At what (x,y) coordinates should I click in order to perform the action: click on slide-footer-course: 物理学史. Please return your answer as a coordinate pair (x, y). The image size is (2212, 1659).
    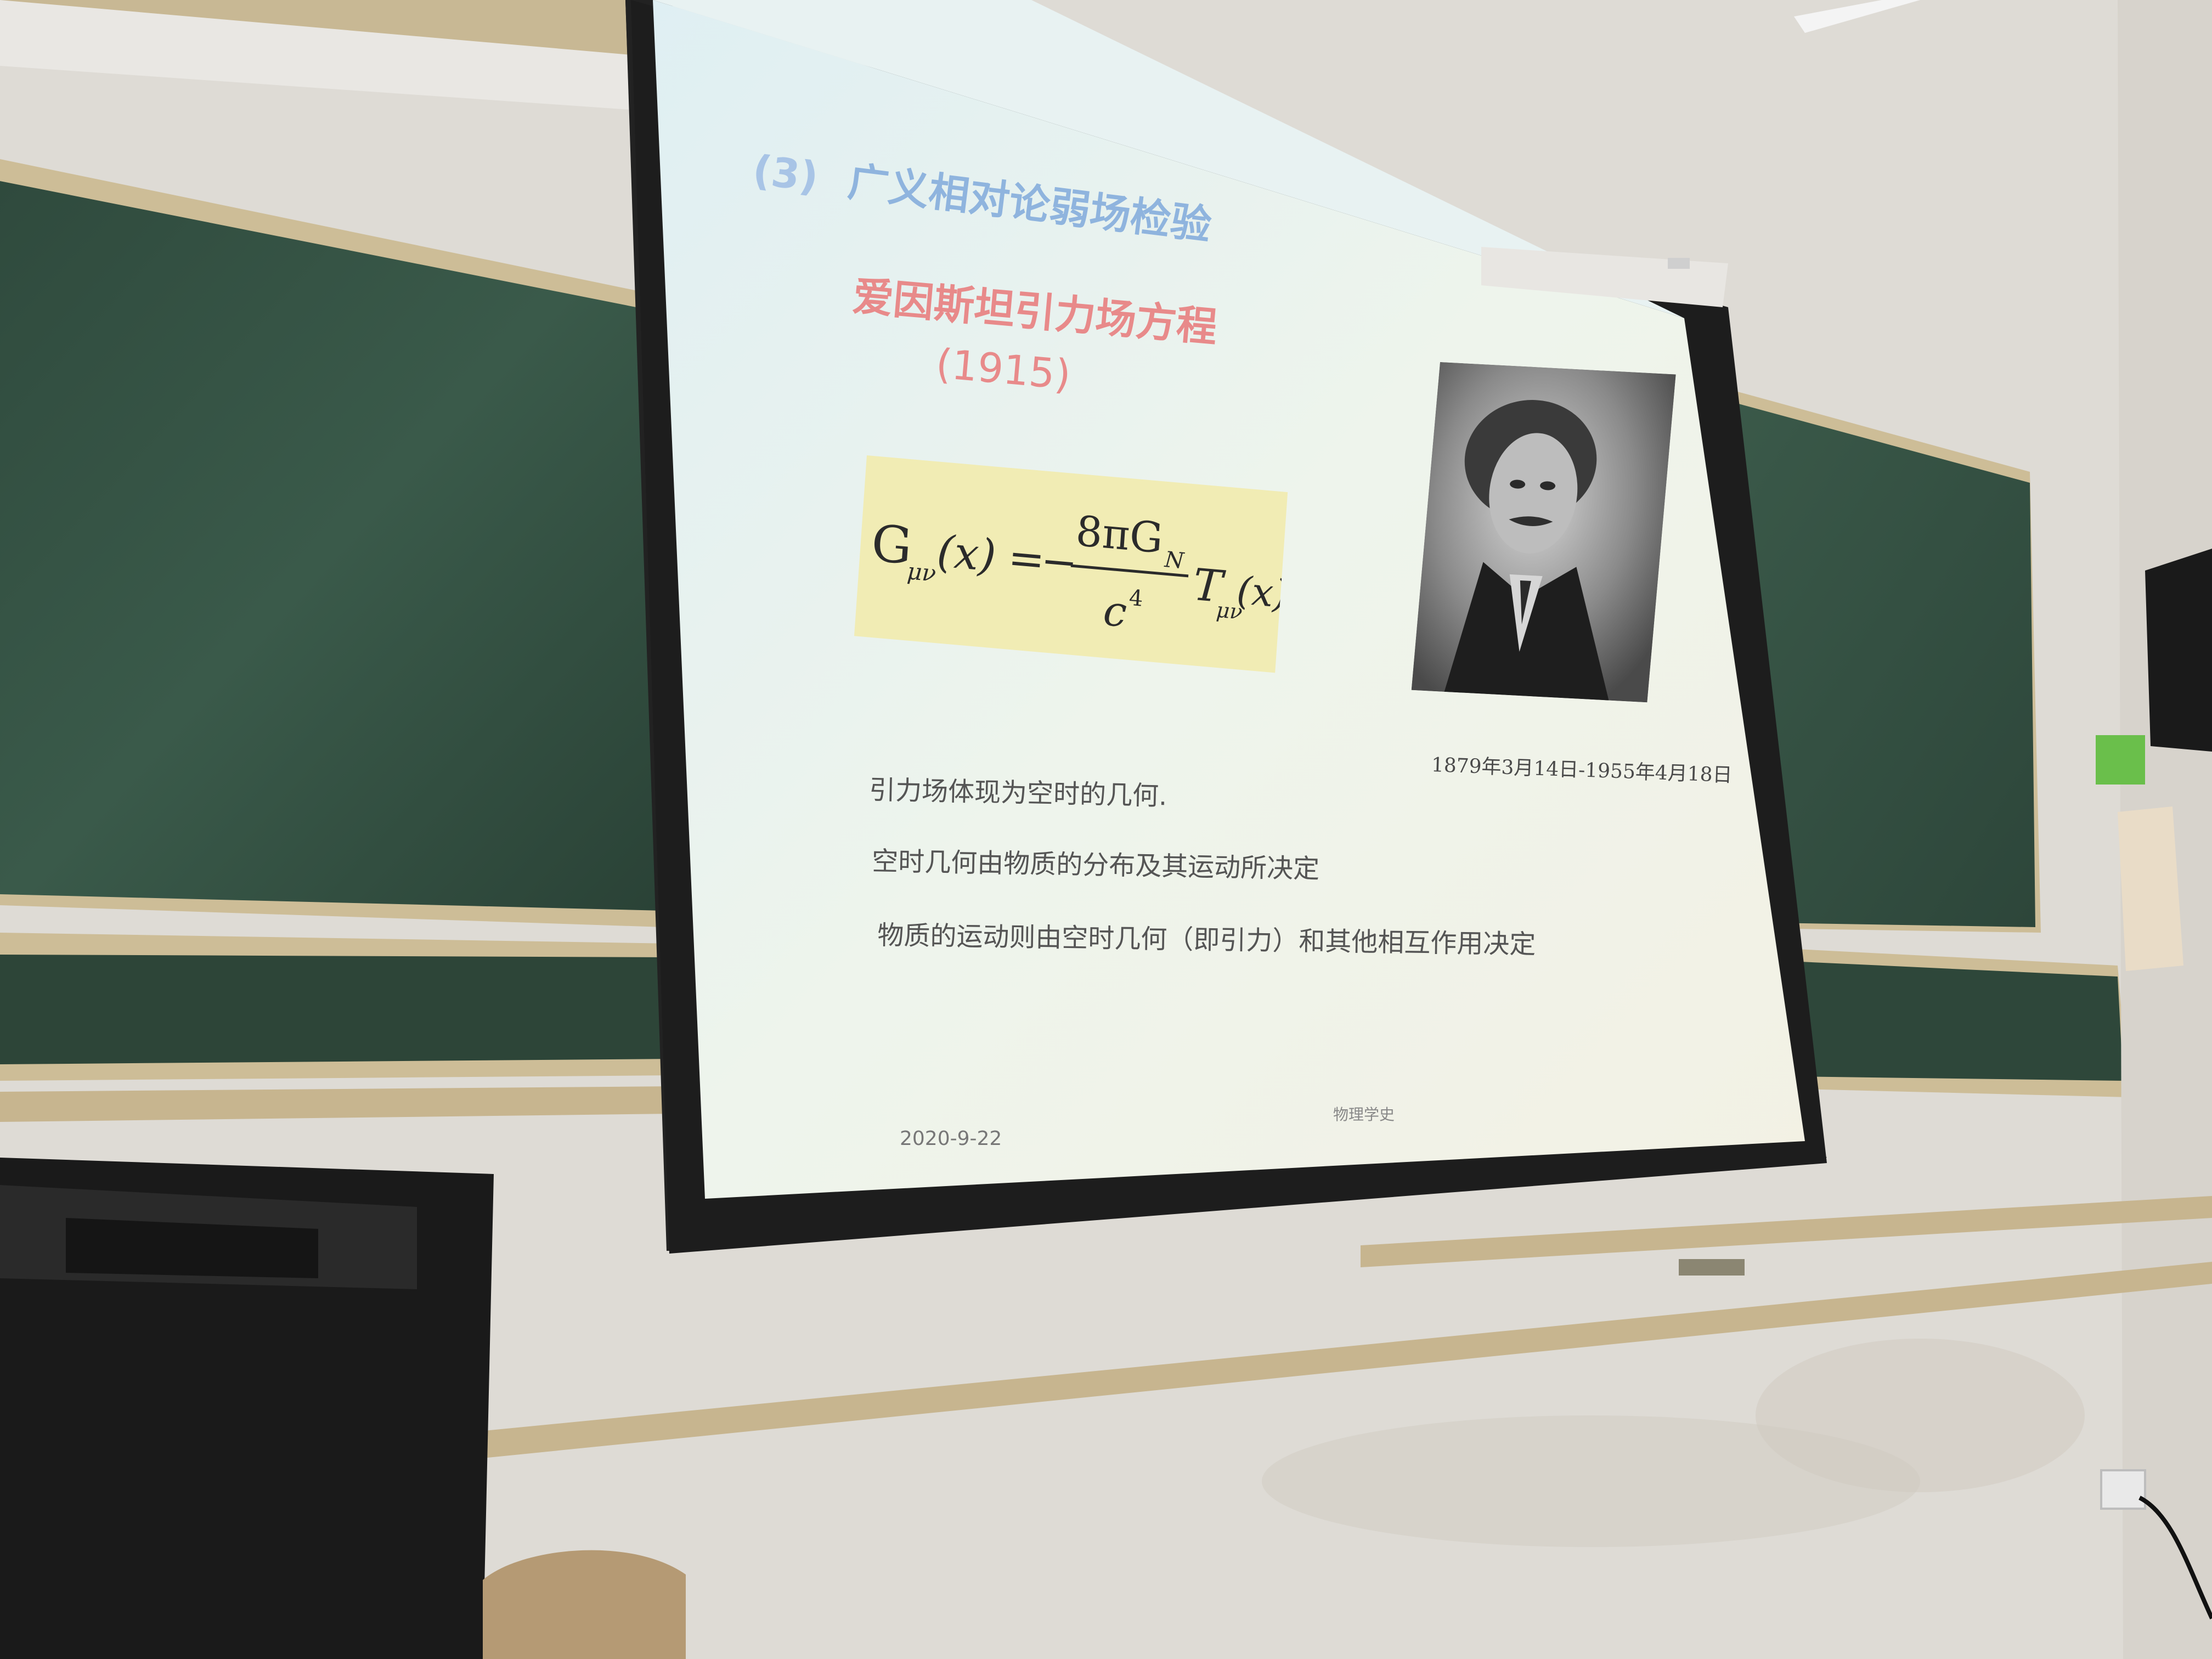
    Looking at the image, I should click on (1364, 1114).